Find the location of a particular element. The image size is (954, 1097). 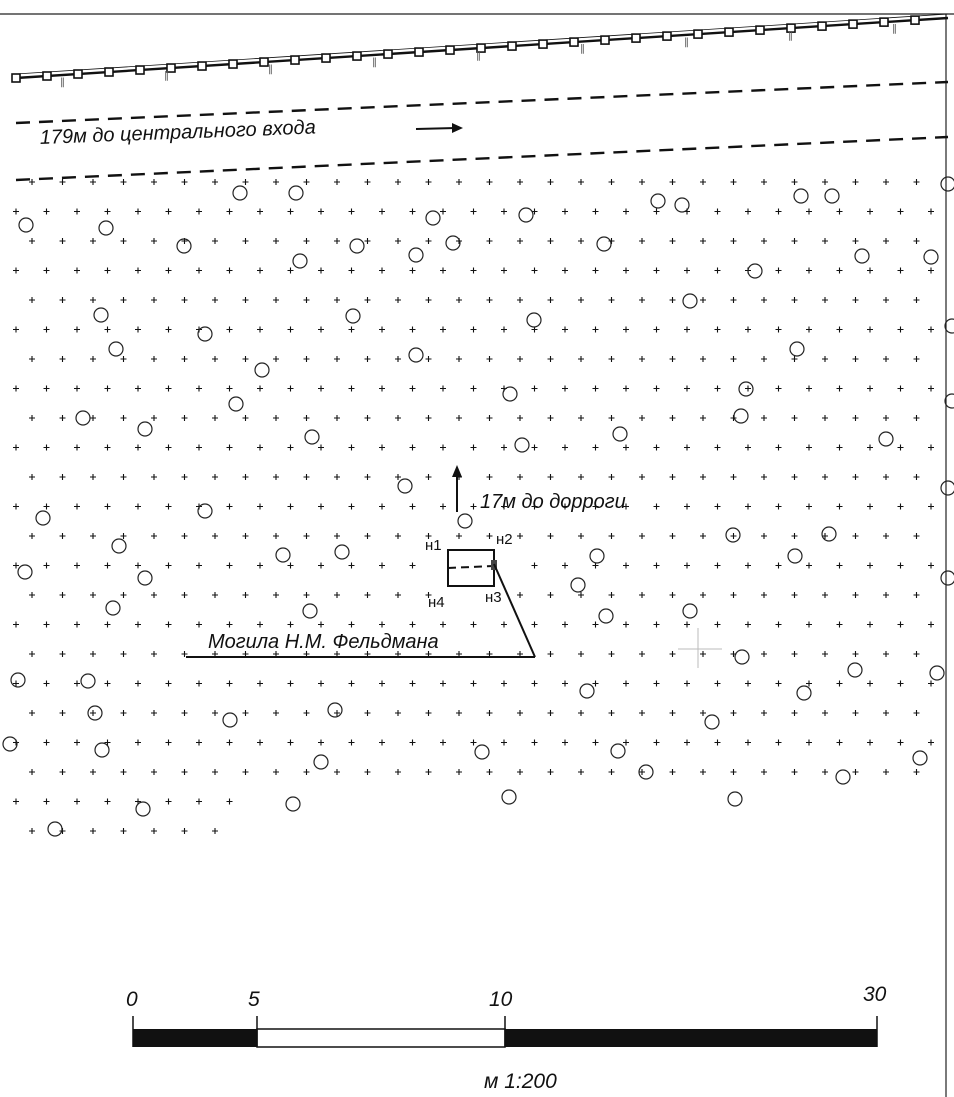

scale-tick-30: 30 is located at coordinates (875, 994).